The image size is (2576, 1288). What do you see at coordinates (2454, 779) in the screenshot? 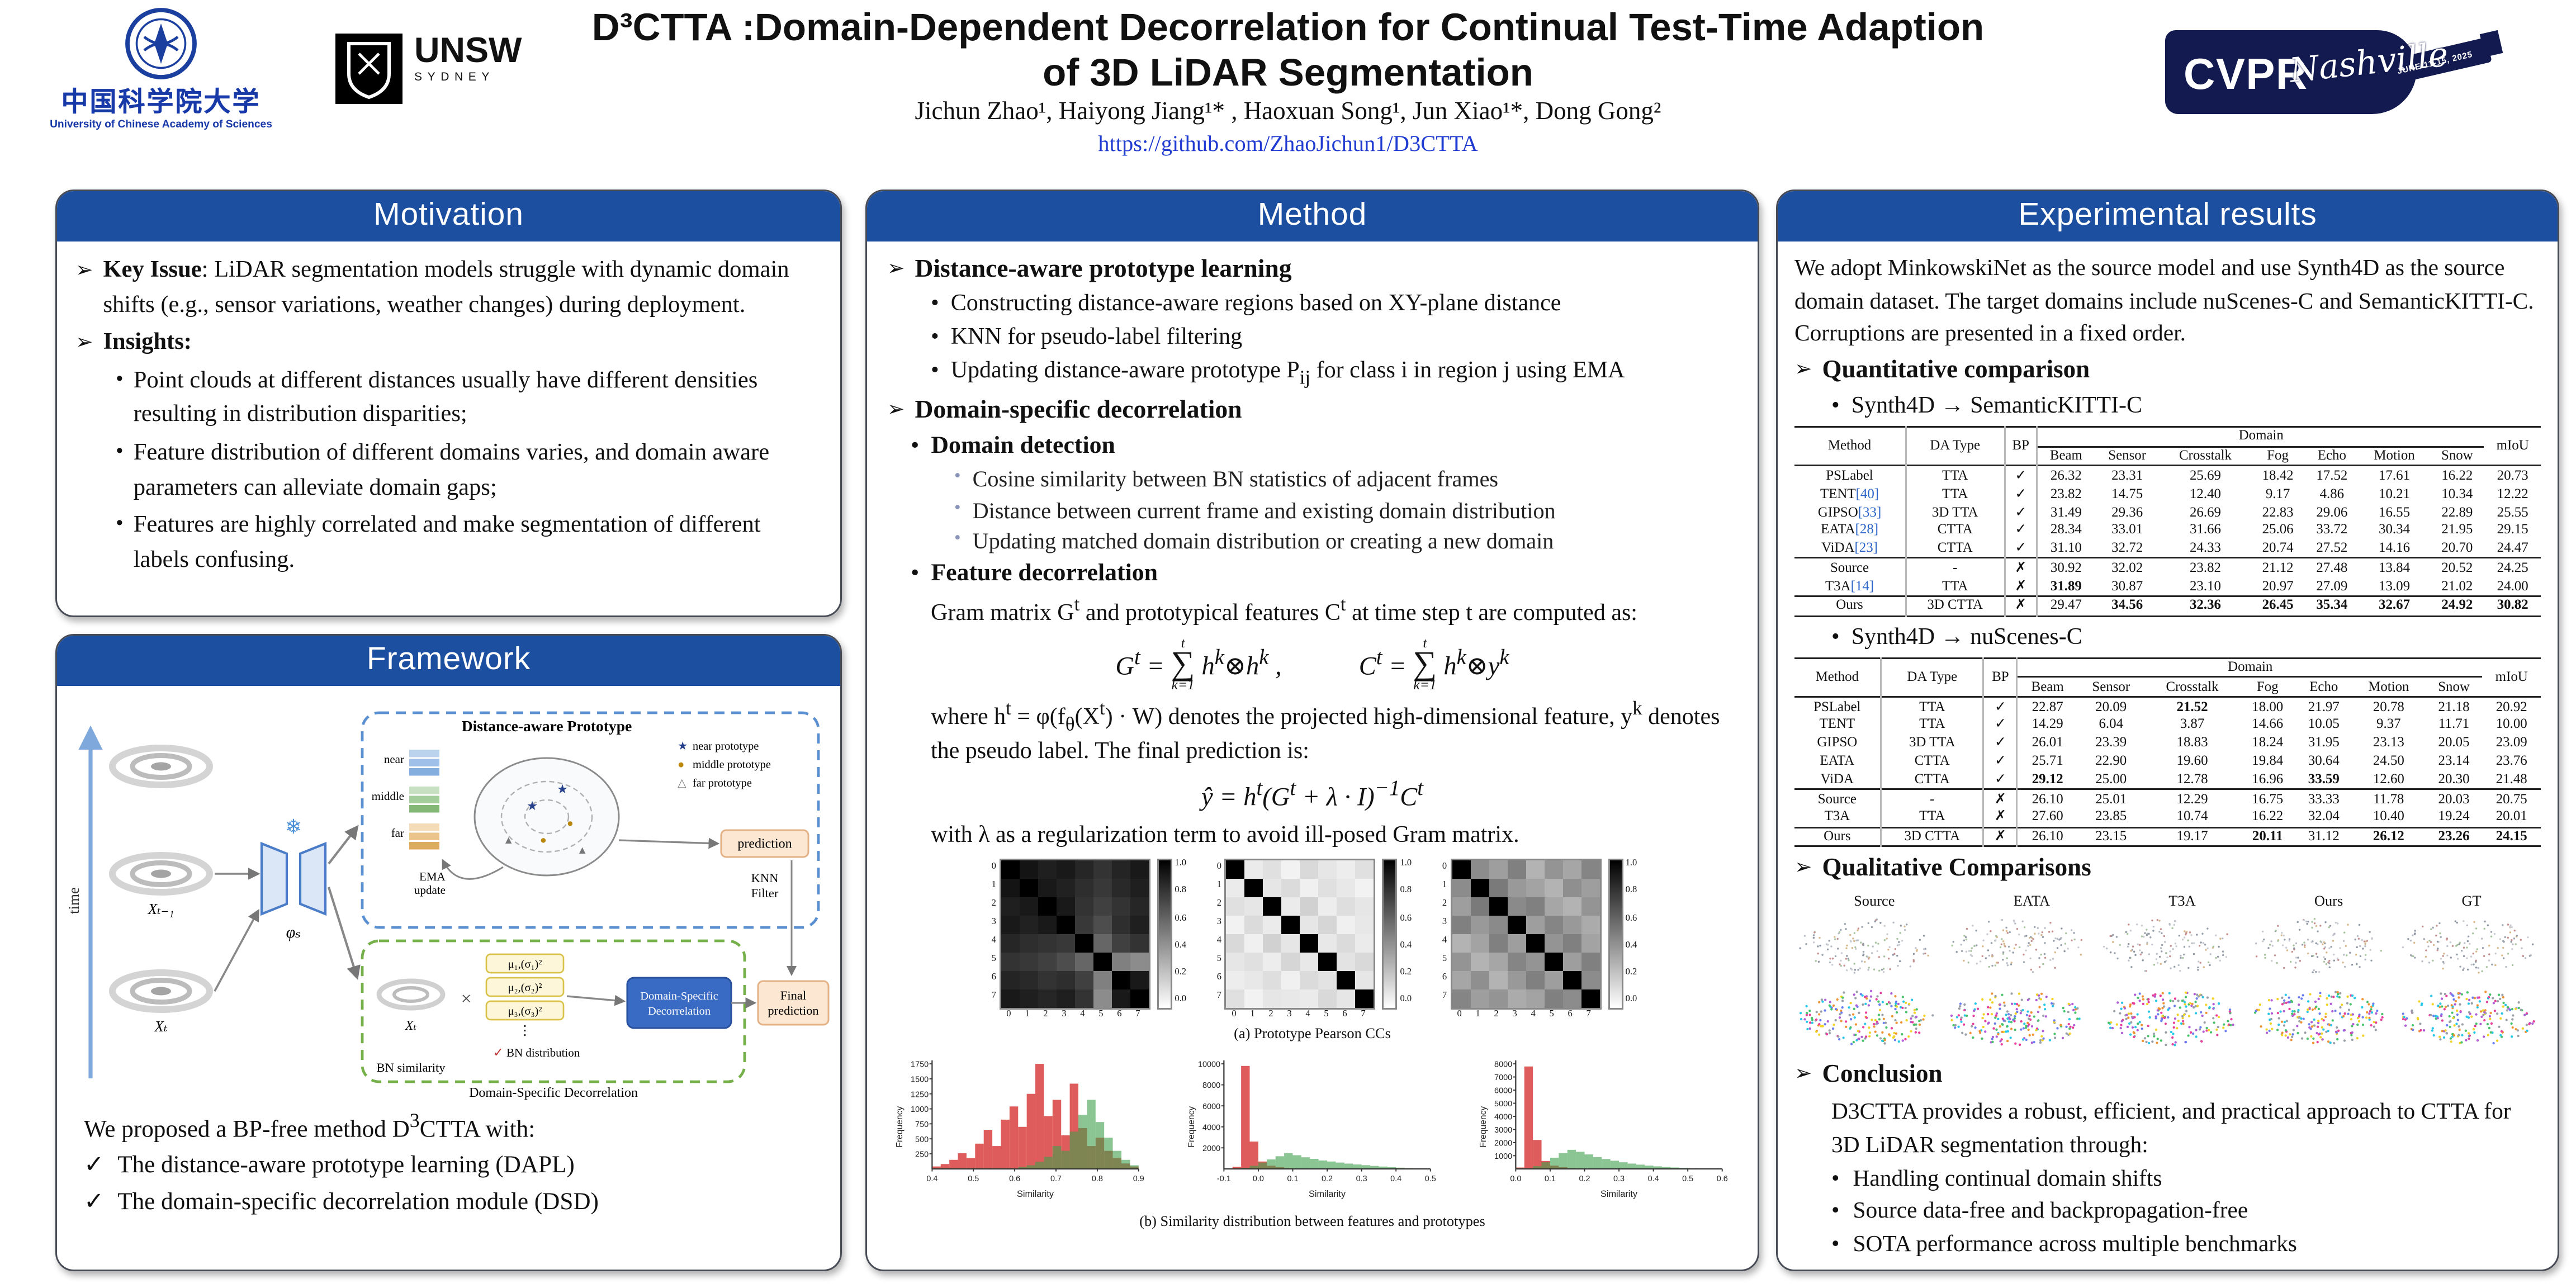
I see `table-cell: 20.30` at bounding box center [2454, 779].